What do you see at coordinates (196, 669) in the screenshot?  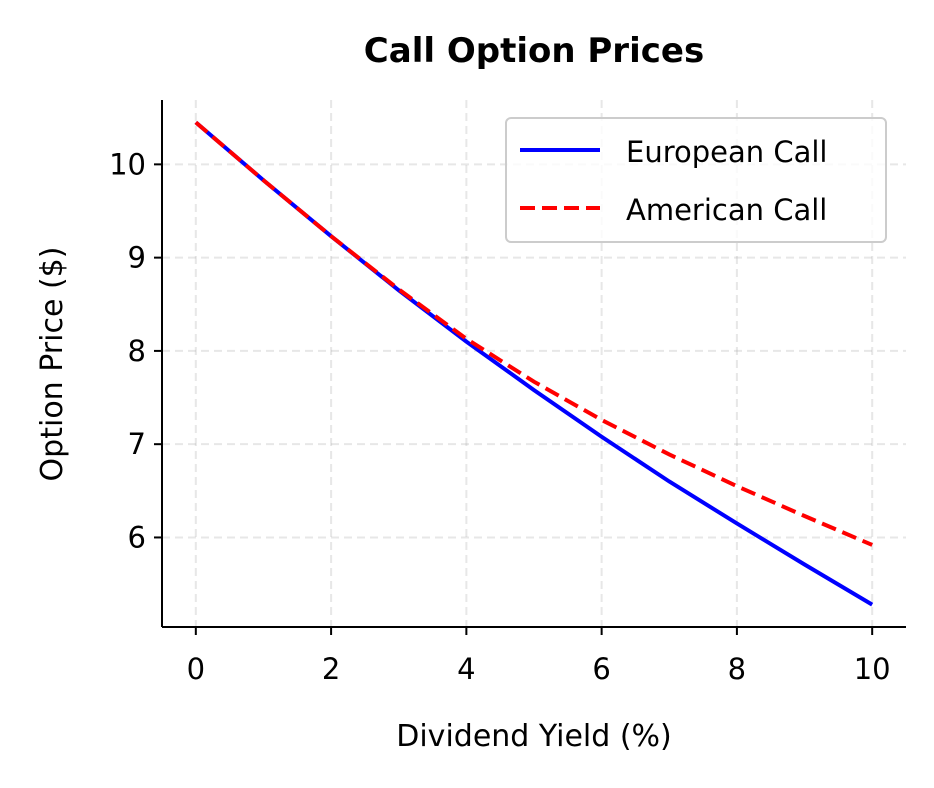 I see `x-tick-label: 0` at bounding box center [196, 669].